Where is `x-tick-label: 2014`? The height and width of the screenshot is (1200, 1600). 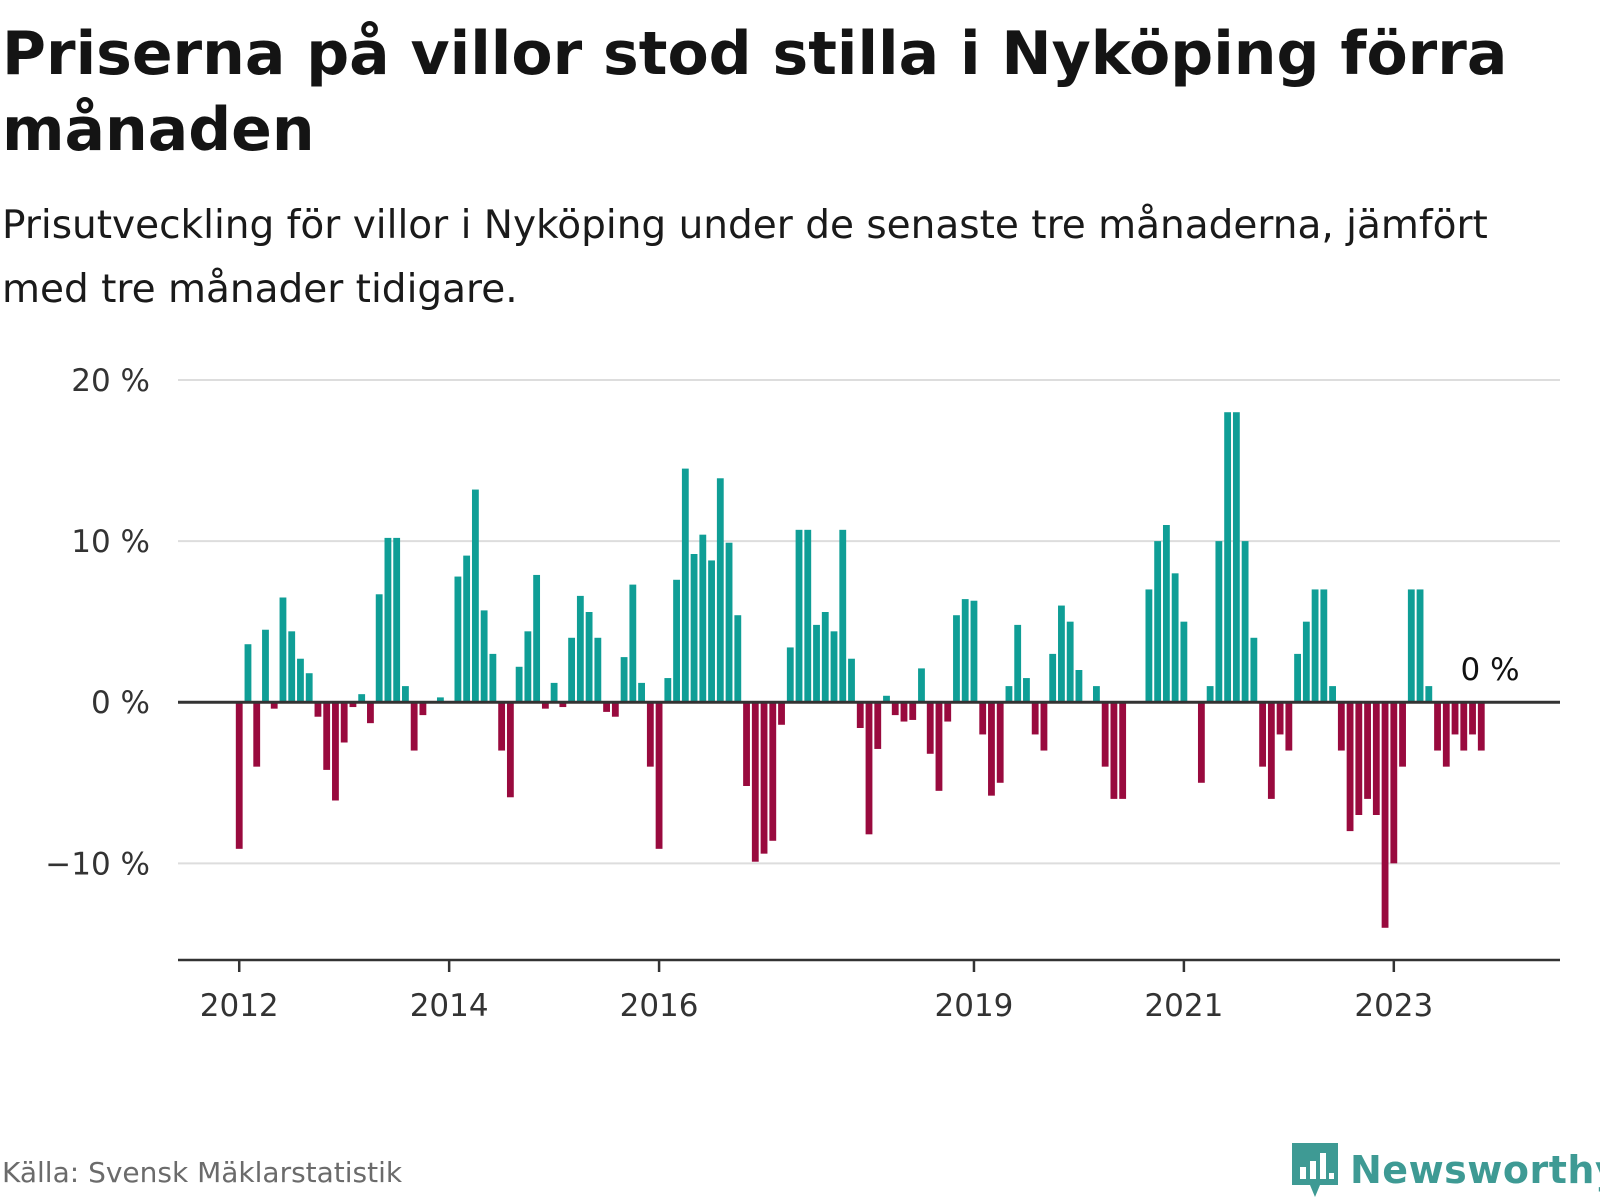
x-tick-label: 2014 is located at coordinates (449, 1006).